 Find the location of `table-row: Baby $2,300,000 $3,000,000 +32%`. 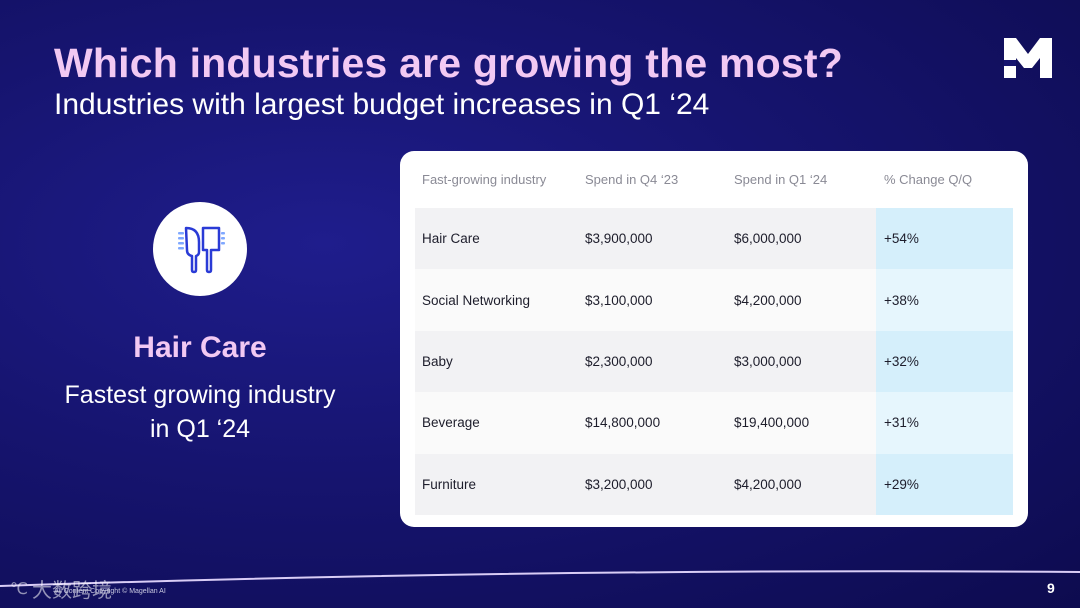

table-row: Baby $2,300,000 $3,000,000 +32% is located at coordinates (714, 361).